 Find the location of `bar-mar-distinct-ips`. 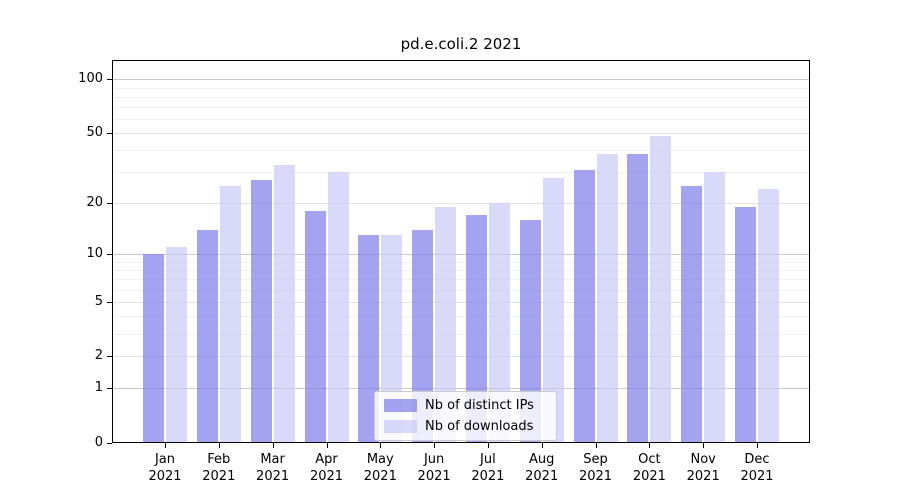

bar-mar-distinct-ips is located at coordinates (261, 311).